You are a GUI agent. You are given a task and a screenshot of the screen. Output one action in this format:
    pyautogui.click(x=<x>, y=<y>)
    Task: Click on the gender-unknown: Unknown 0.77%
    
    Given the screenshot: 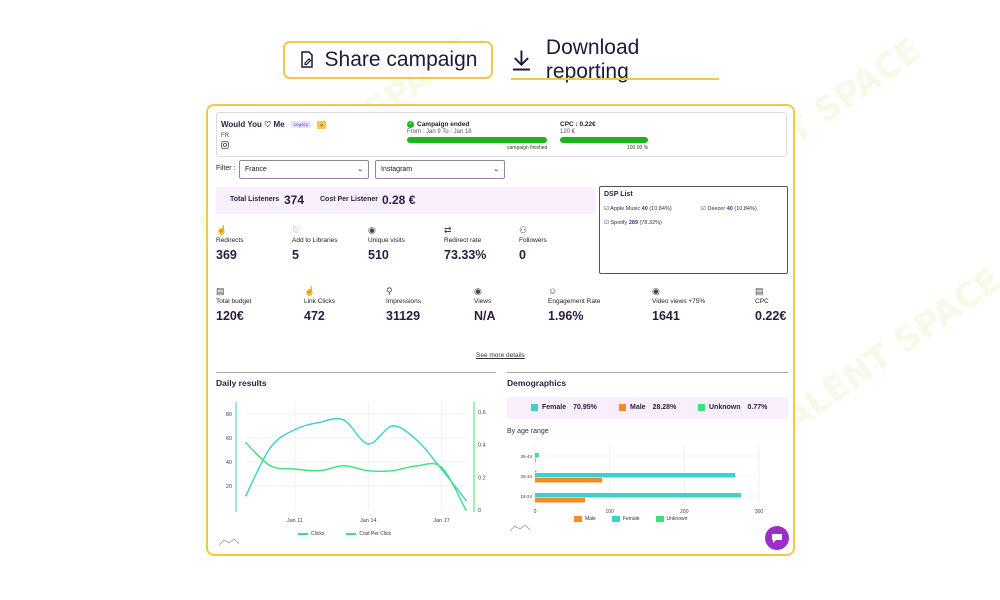 What is the action you would take?
    pyautogui.click(x=732, y=407)
    